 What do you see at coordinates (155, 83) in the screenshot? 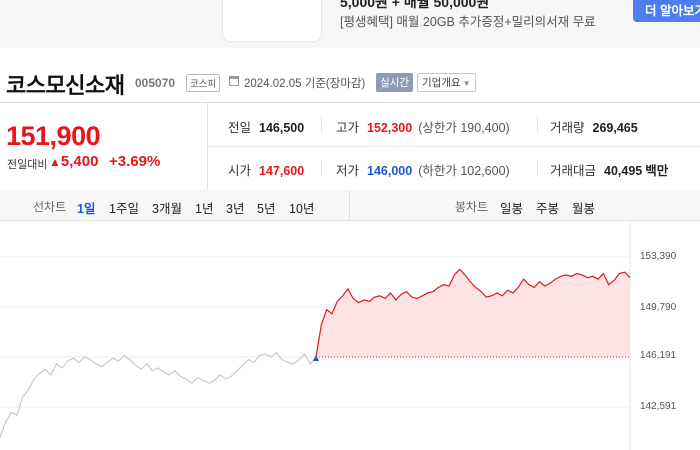
I see `stock-code: 005070` at bounding box center [155, 83].